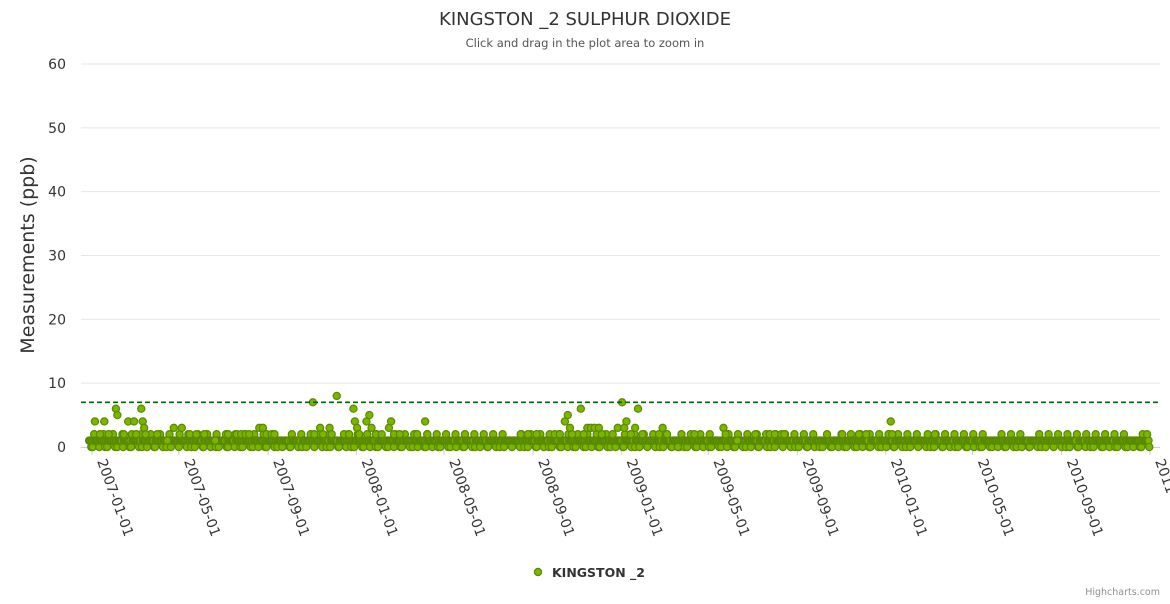 The image size is (1170, 604). Describe the element at coordinates (379, 498) in the screenshot. I see `x-tick-label: 2008-01-01` at that location.